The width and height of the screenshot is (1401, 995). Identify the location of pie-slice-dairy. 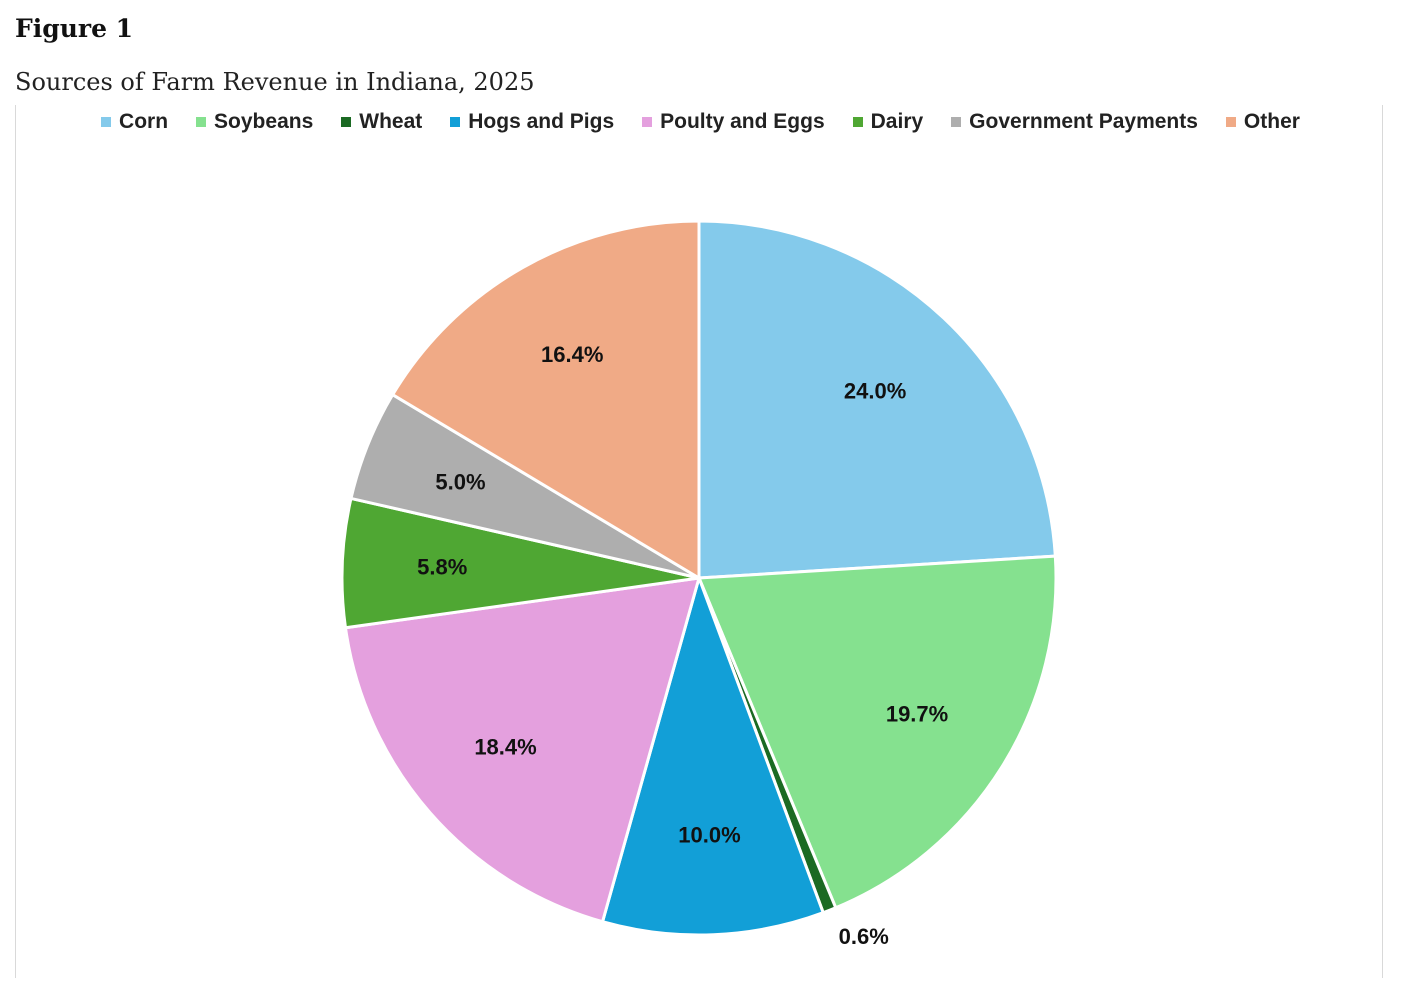
(520, 563).